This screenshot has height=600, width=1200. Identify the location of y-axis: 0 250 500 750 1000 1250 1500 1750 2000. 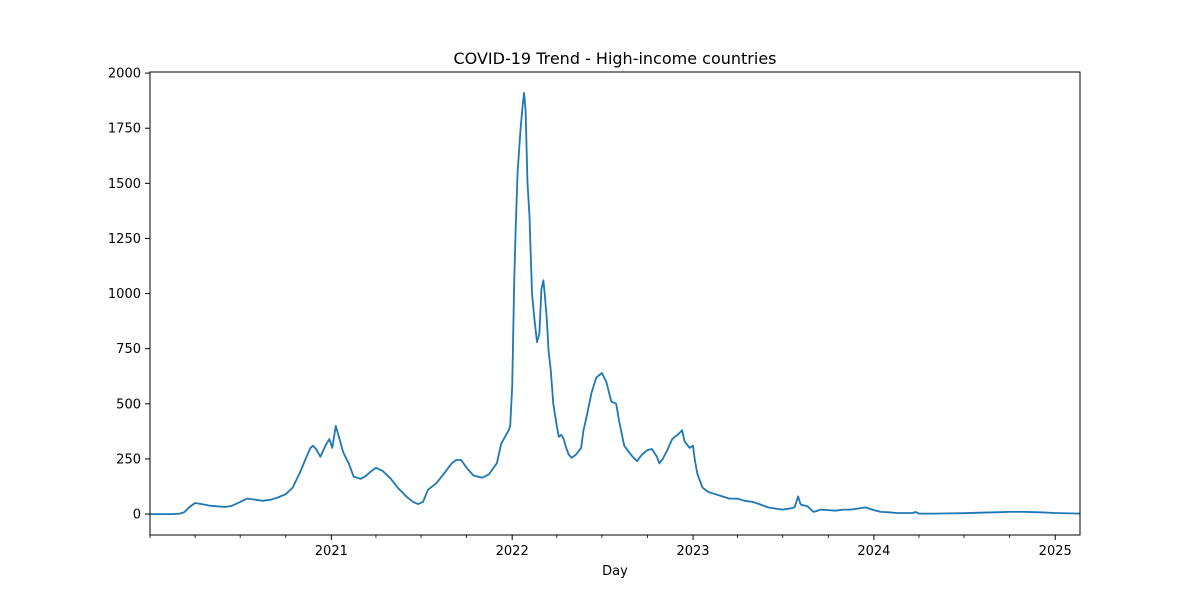
(129, 295).